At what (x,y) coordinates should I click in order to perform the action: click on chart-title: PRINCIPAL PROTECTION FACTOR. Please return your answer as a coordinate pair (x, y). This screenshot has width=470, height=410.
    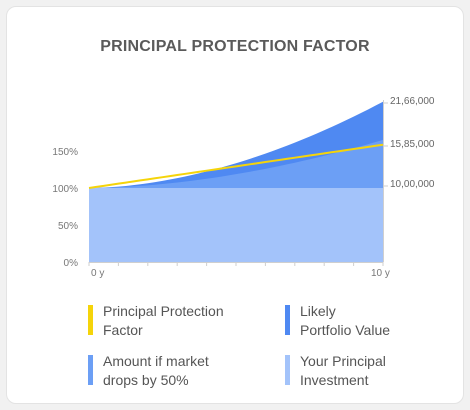
    Looking at the image, I should click on (235, 46).